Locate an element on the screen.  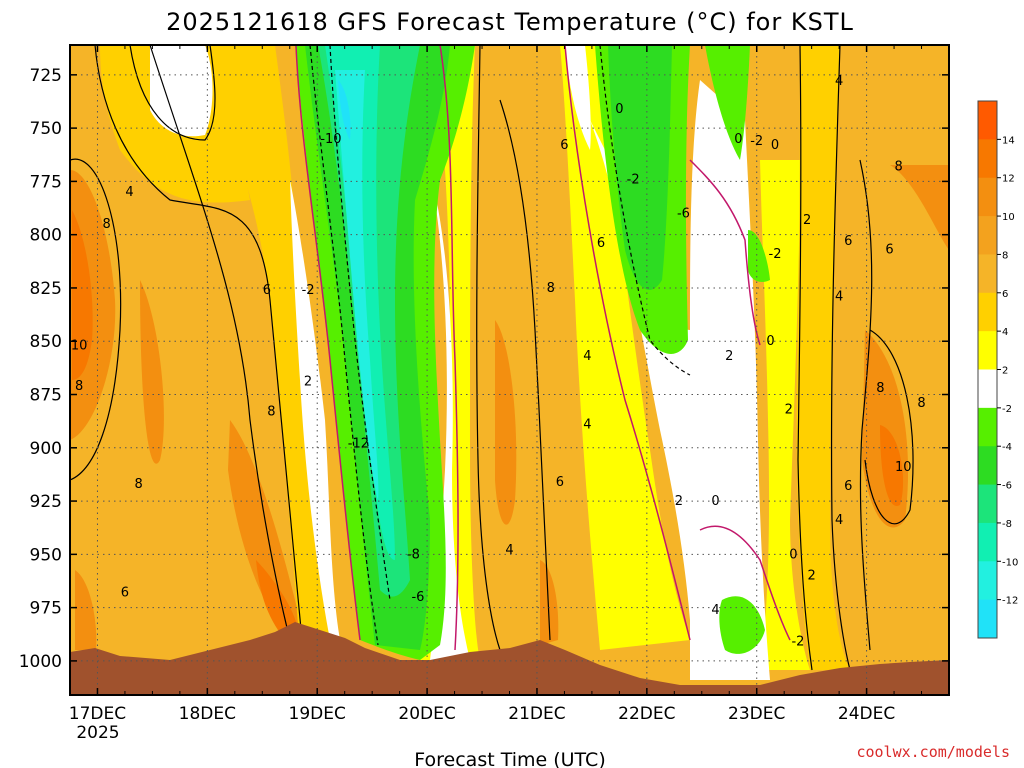
field-belt-2c is located at coordinates (785, 415).